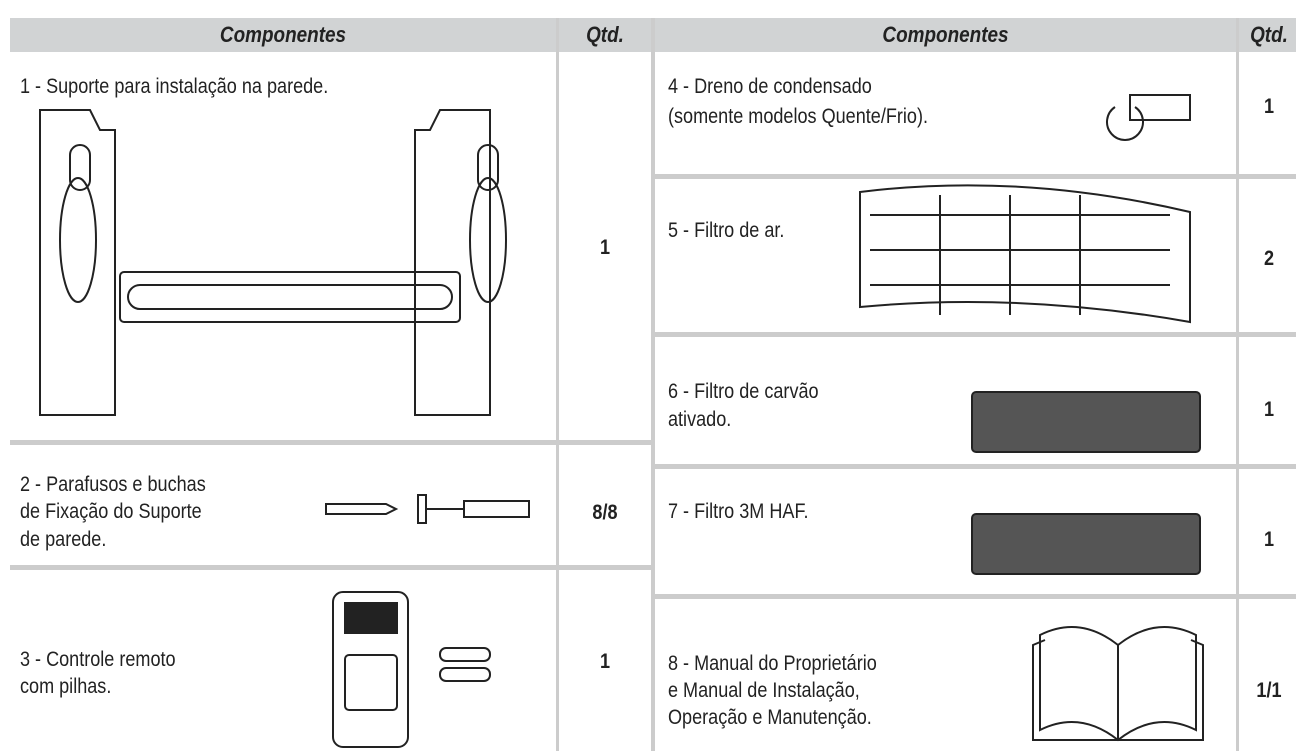 This screenshot has width=1296, height=751. Describe the element at coordinates (174, 86) in the screenshot. I see `component-text: 1 - Suporte para instalação na parede.` at that location.